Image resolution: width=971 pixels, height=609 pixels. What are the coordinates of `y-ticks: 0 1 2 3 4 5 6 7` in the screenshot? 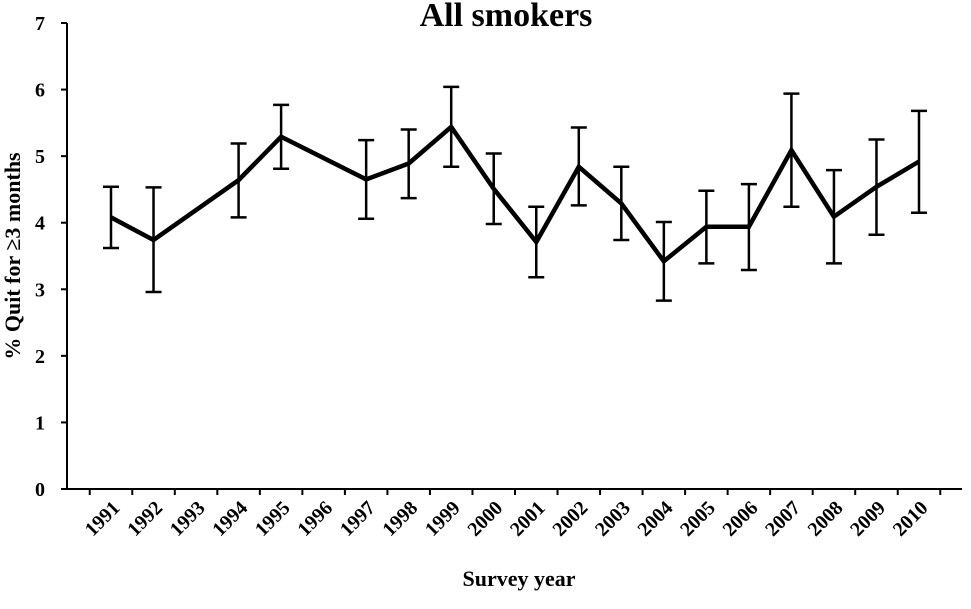 It's located at (51, 257).